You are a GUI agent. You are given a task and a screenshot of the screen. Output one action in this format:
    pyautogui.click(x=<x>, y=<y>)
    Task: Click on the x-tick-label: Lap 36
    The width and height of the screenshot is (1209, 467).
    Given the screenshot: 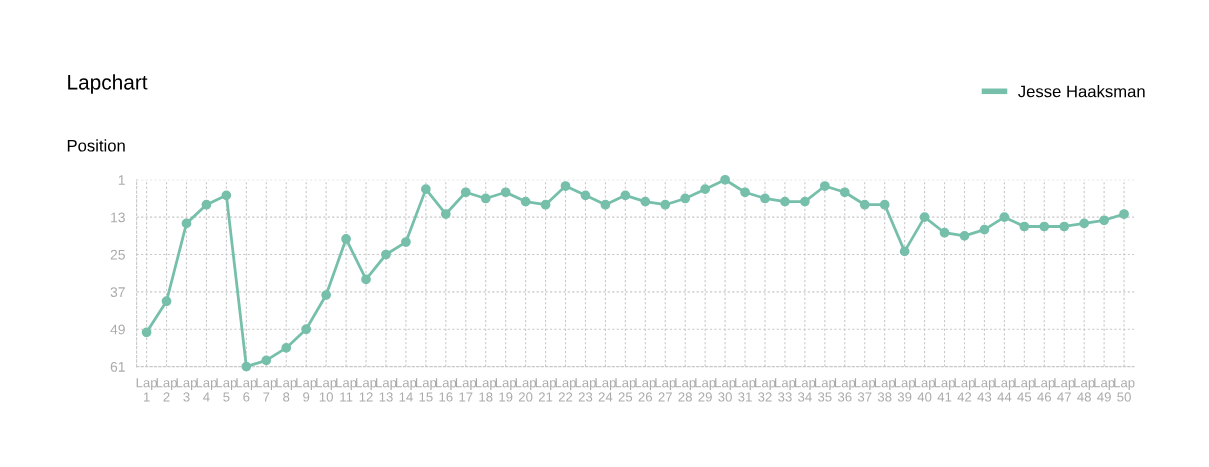 What is the action you would take?
    pyautogui.click(x=845, y=390)
    